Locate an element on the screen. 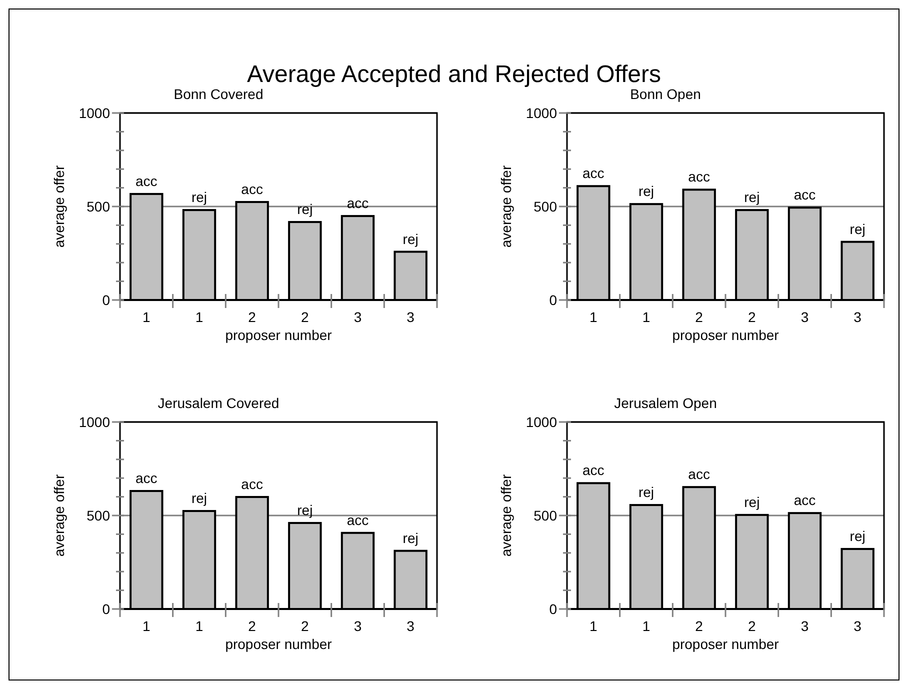 Image resolution: width=908 pixels, height=689 pixels. chart-title: Bonn Open is located at coordinates (665, 94).